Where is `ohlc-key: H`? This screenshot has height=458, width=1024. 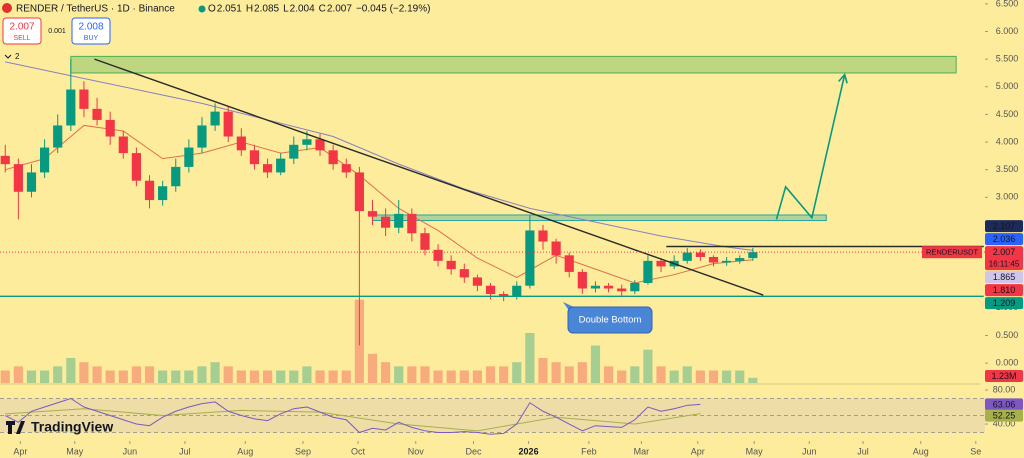 ohlc-key: H is located at coordinates (249, 9).